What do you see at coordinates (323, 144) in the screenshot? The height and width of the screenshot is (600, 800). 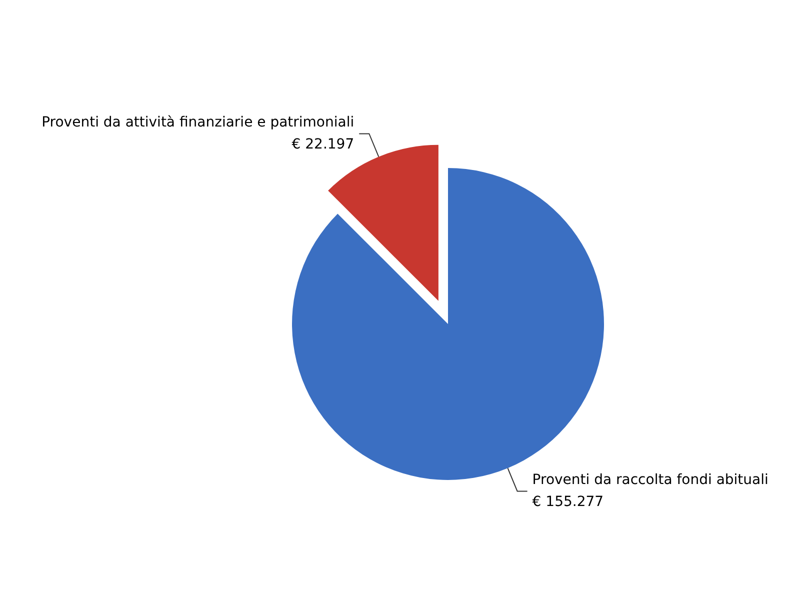 I see `data-label: € 22.197` at bounding box center [323, 144].